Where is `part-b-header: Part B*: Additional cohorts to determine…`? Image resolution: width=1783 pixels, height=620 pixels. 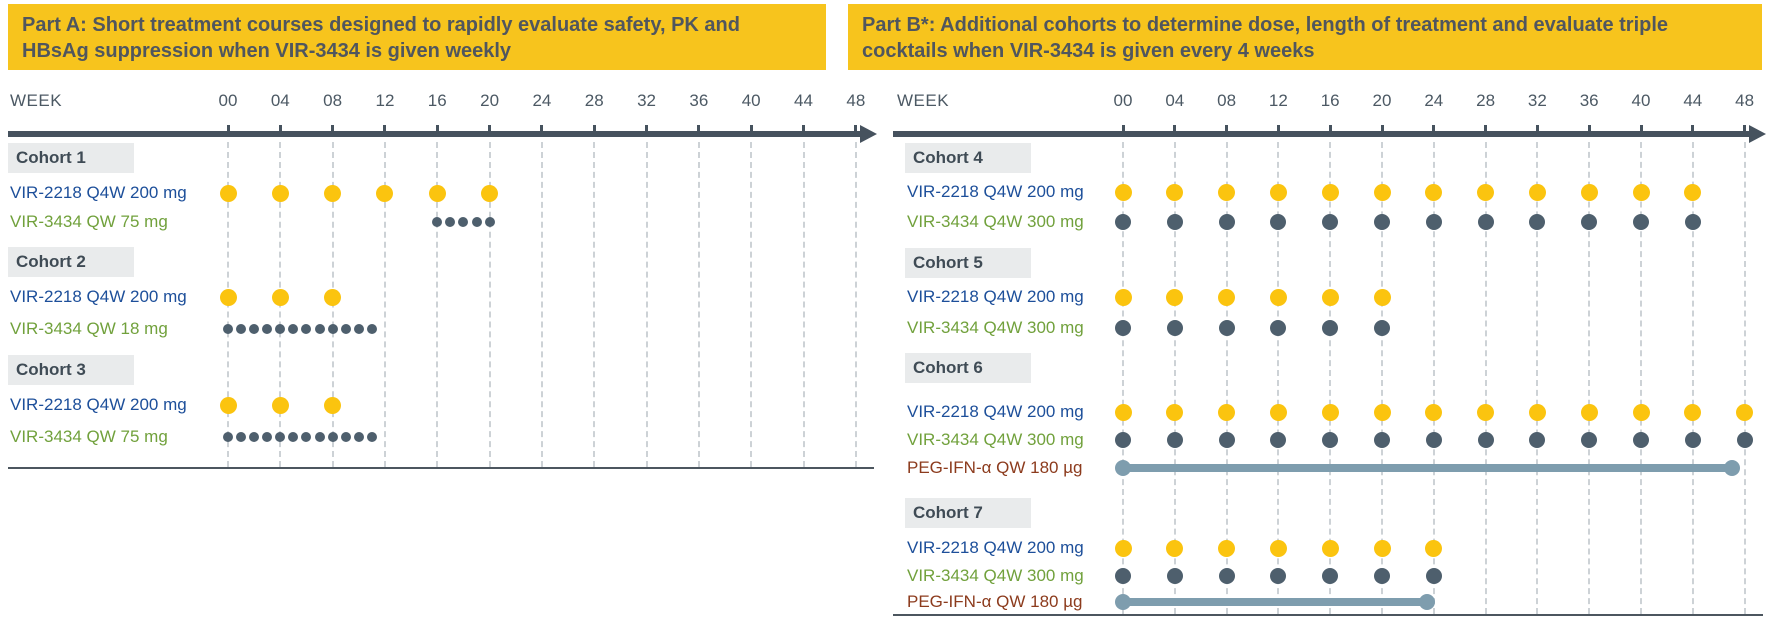 part-b-header: Part B*: Additional cohorts to determine… is located at coordinates (1305, 37).